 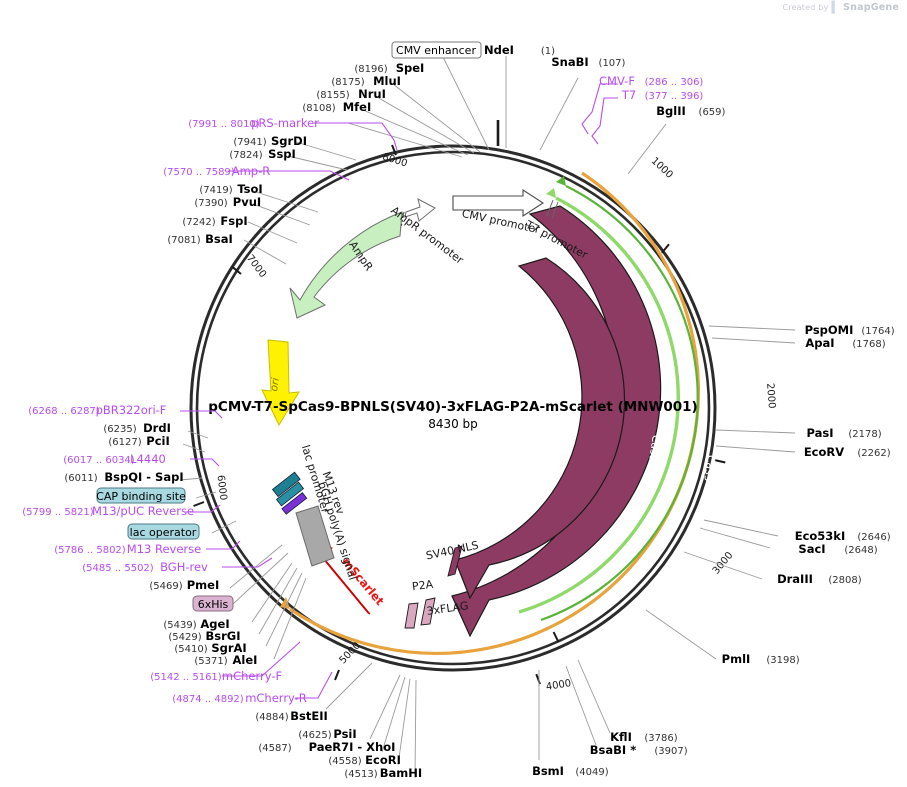 I want to click on primer-range-pbr322ori-f: (6268 .. 6287), so click(x=64, y=411).